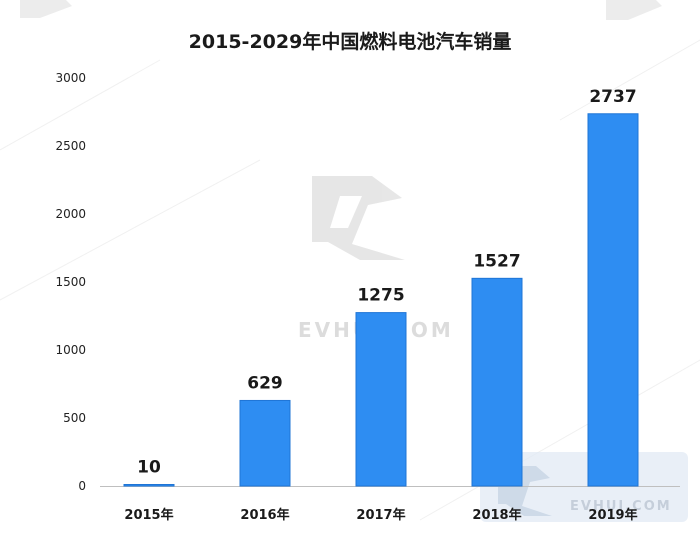 The width and height of the screenshot is (700, 534). I want to click on watermark-logo-icon, so click(358, 218).